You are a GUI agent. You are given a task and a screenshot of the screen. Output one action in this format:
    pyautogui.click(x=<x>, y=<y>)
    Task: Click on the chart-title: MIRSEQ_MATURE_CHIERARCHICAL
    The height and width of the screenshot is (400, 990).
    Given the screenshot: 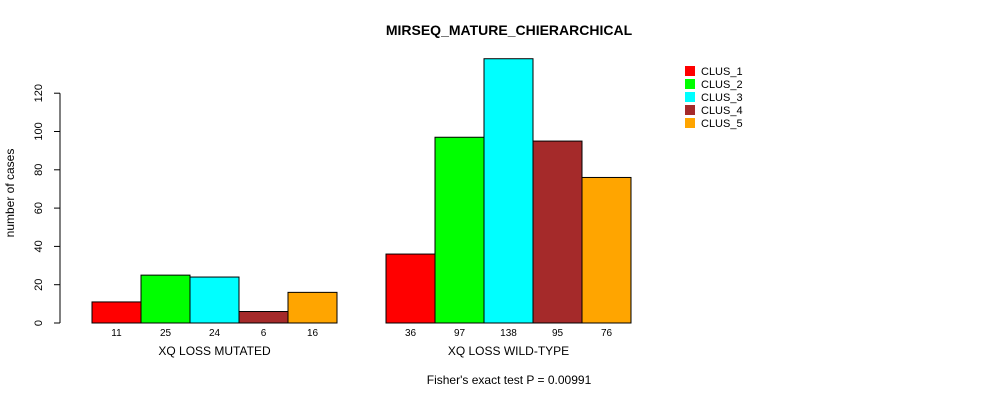 What is the action you would take?
    pyautogui.click(x=509, y=30)
    